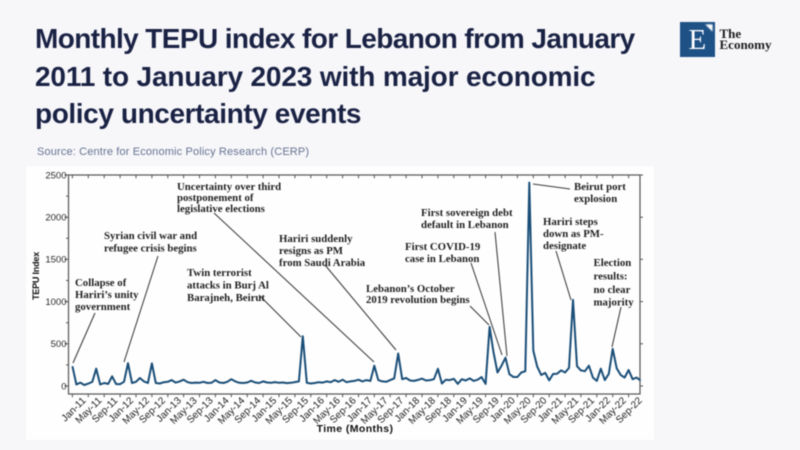 The width and height of the screenshot is (800, 450). Describe the element at coordinates (595, 199) in the screenshot. I see `svg-text: explosion` at that location.